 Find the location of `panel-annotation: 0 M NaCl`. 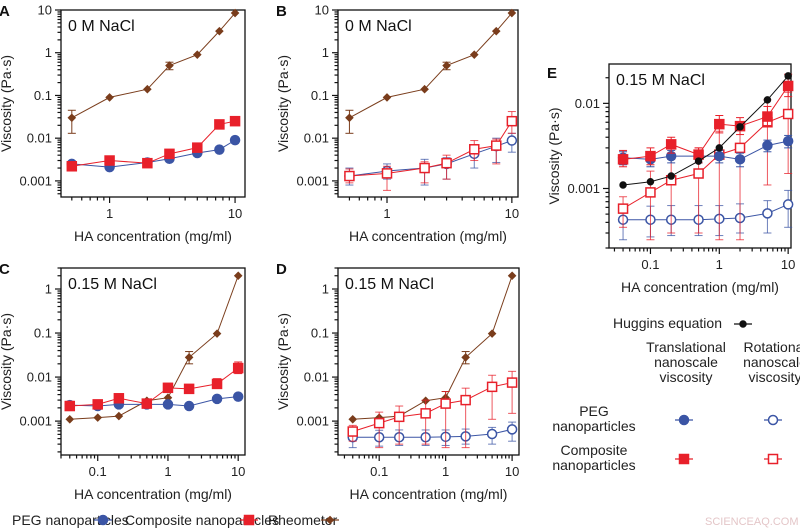

panel-annotation: 0 M NaCl is located at coordinates (101, 26).